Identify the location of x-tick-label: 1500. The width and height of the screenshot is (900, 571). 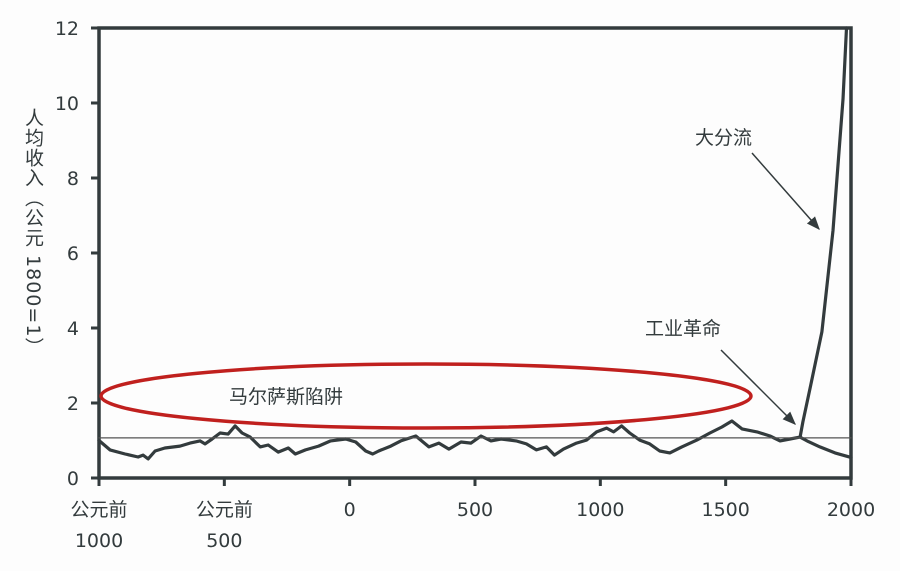
(725, 510).